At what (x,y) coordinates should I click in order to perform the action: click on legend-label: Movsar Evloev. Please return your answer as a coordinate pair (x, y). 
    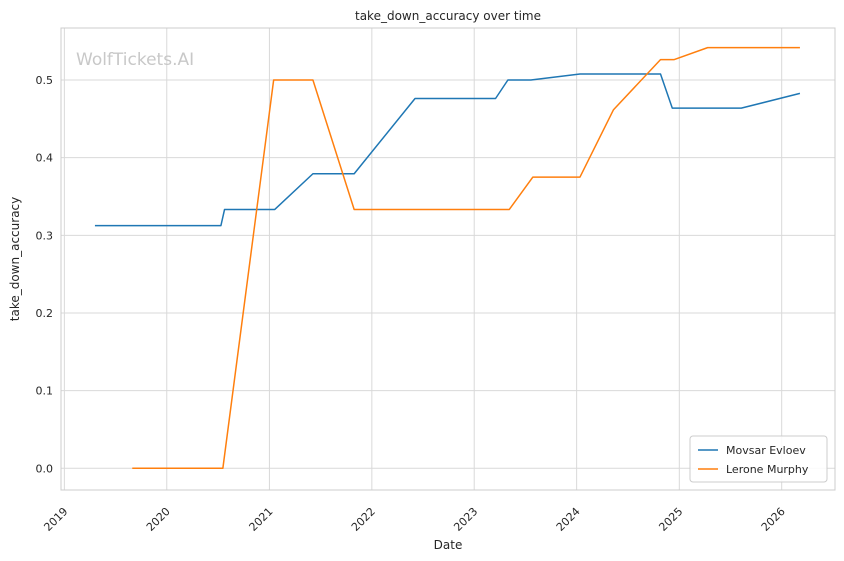
    Looking at the image, I should click on (766, 450).